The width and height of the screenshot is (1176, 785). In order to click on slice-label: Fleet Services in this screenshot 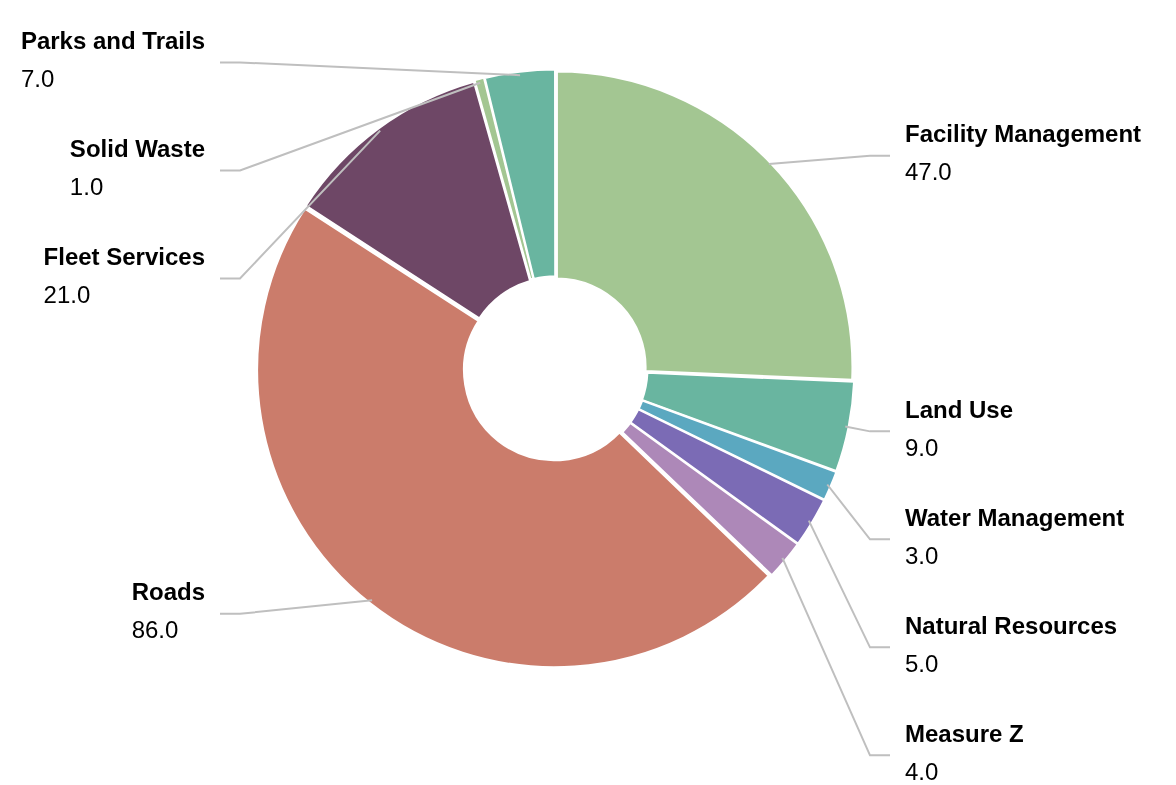, I will do `click(124, 257)`.